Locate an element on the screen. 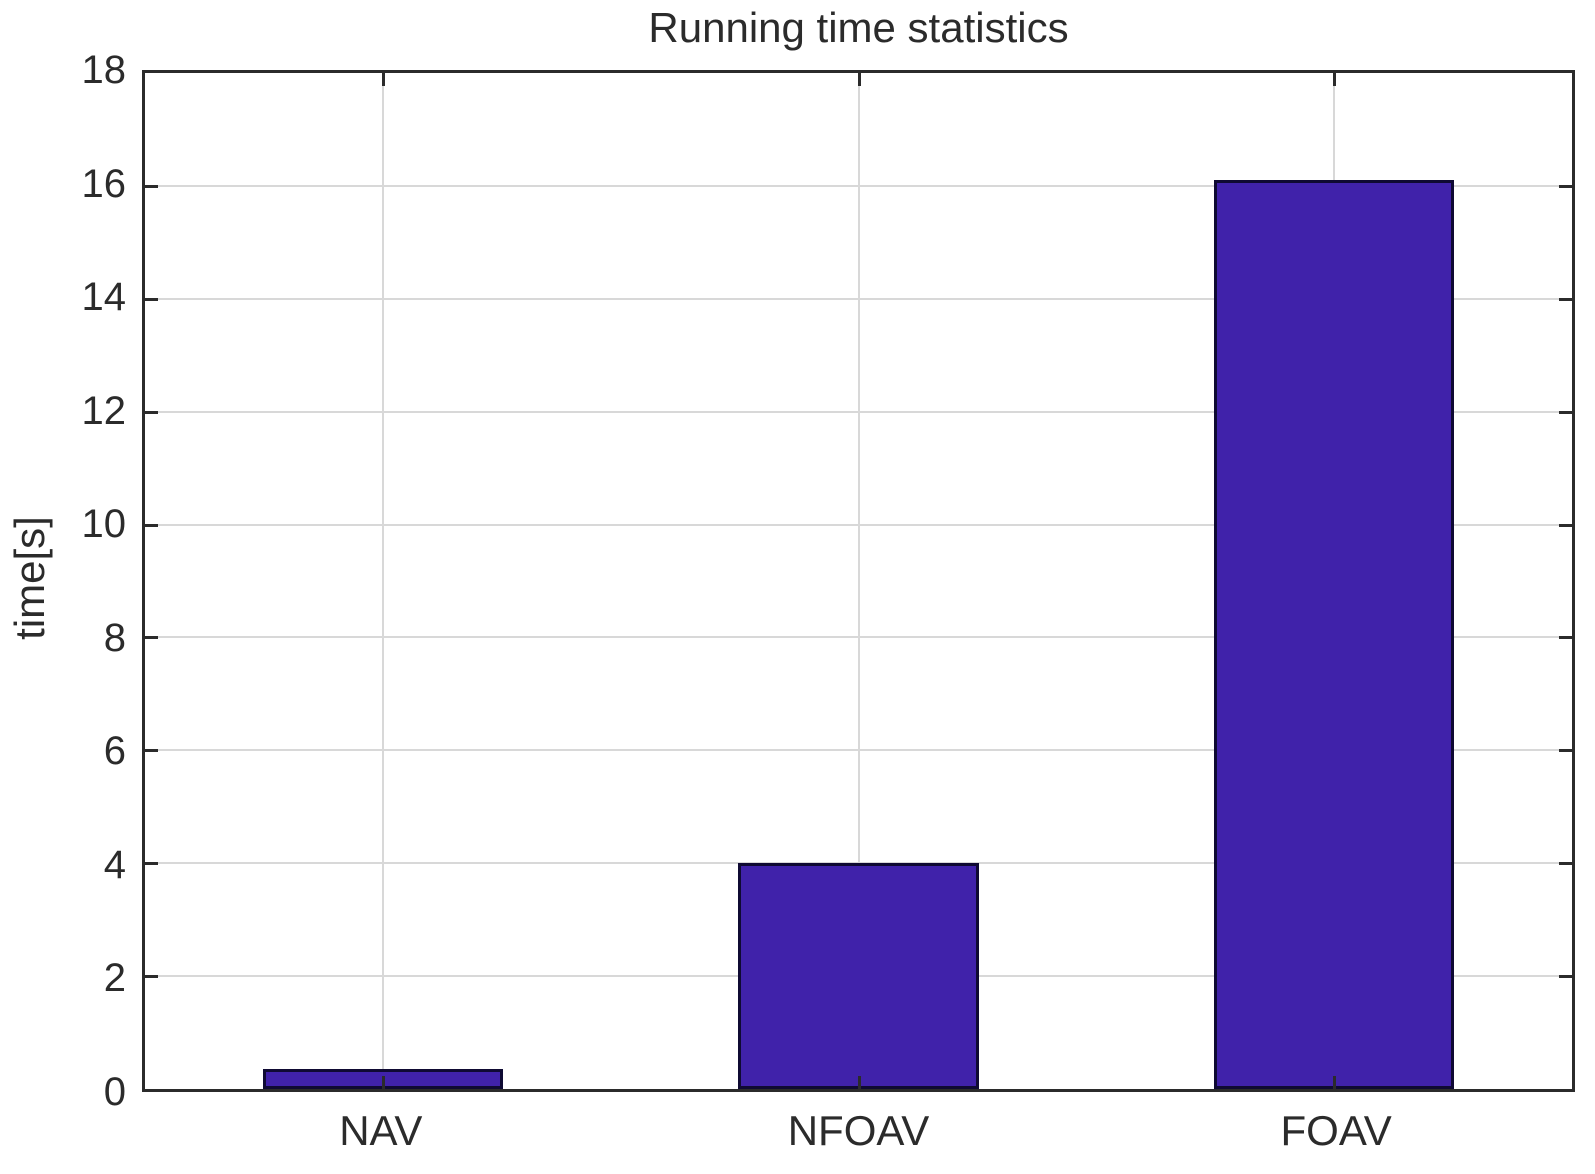  x-tick-label-NFOAV: NFOAV is located at coordinates (858, 1130).